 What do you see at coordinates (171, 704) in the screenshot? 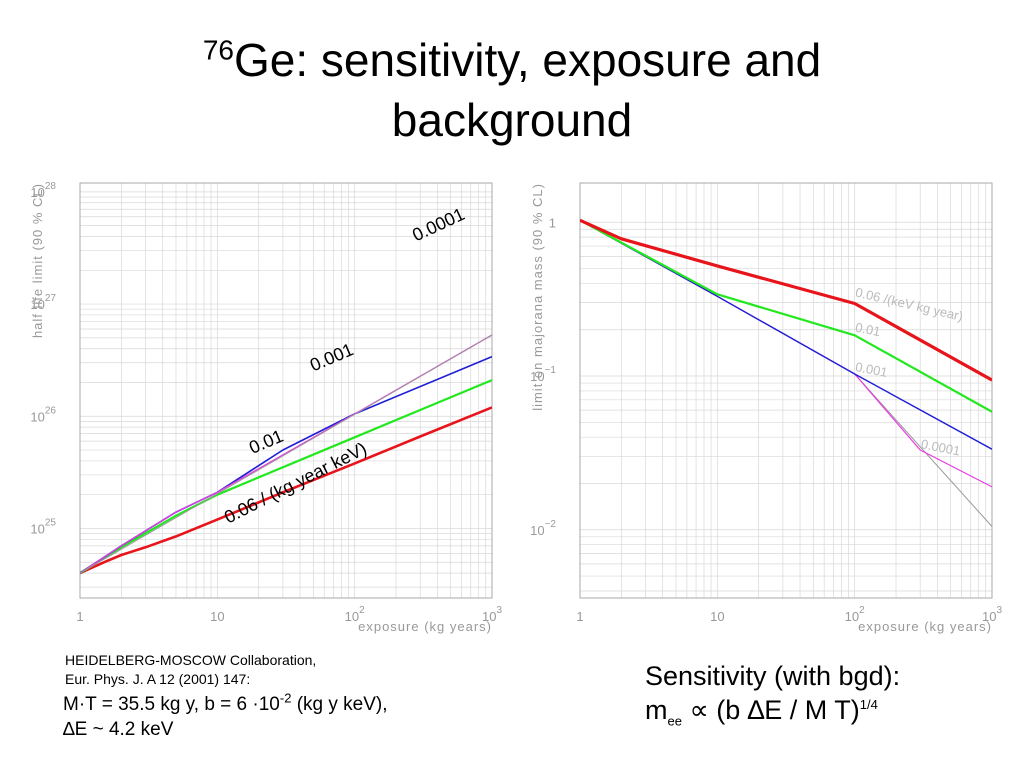
I see `params-line1-prefix: M·T = 35.5 kg y, b = 6 ·10` at bounding box center [171, 704].